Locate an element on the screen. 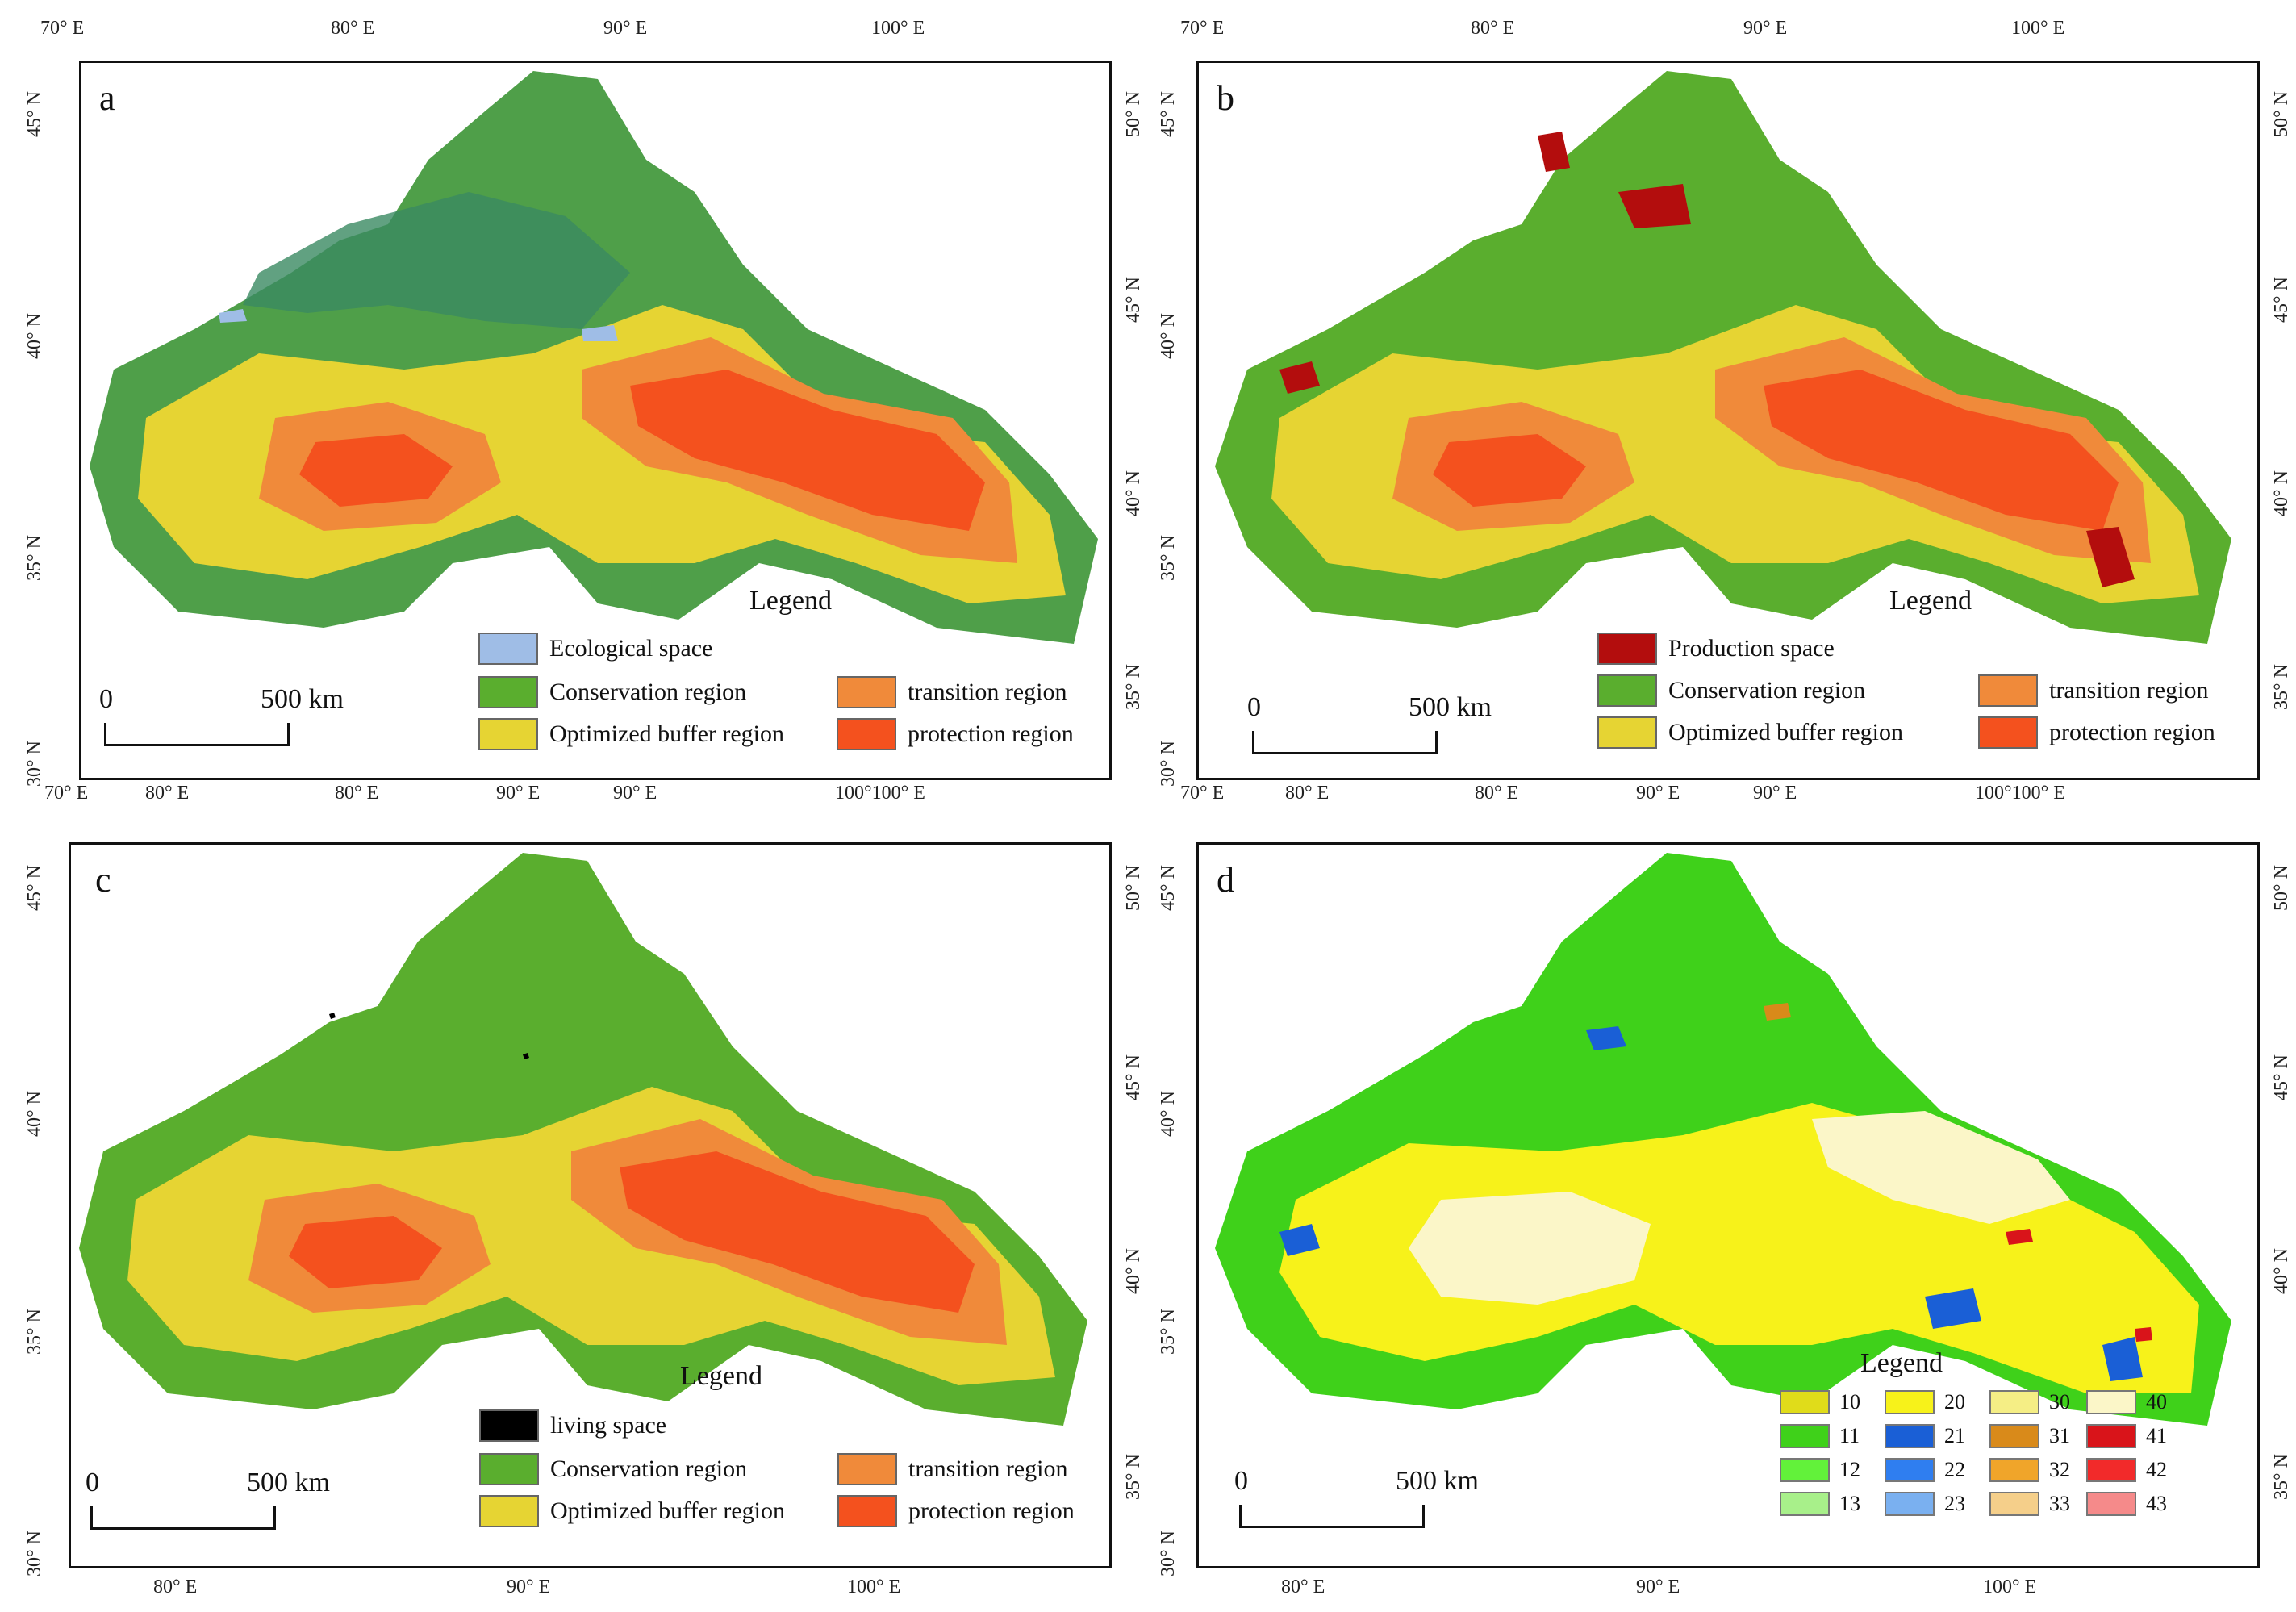  legend-item-10: 10 is located at coordinates (1820, 1402).